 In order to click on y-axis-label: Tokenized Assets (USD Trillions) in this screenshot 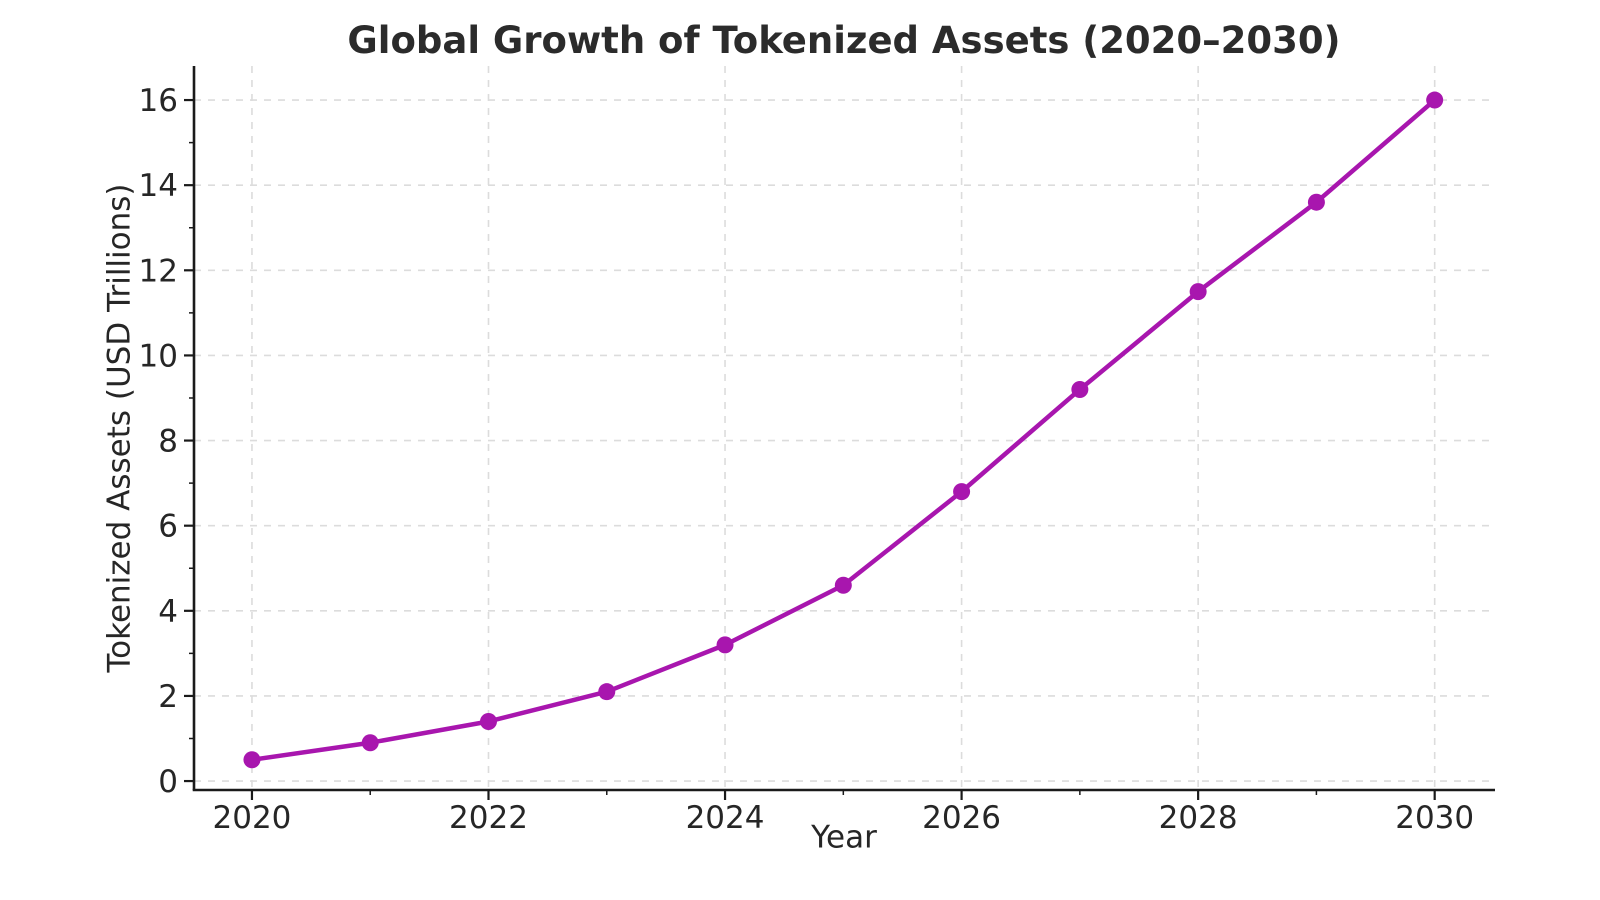, I will do `click(119, 428)`.